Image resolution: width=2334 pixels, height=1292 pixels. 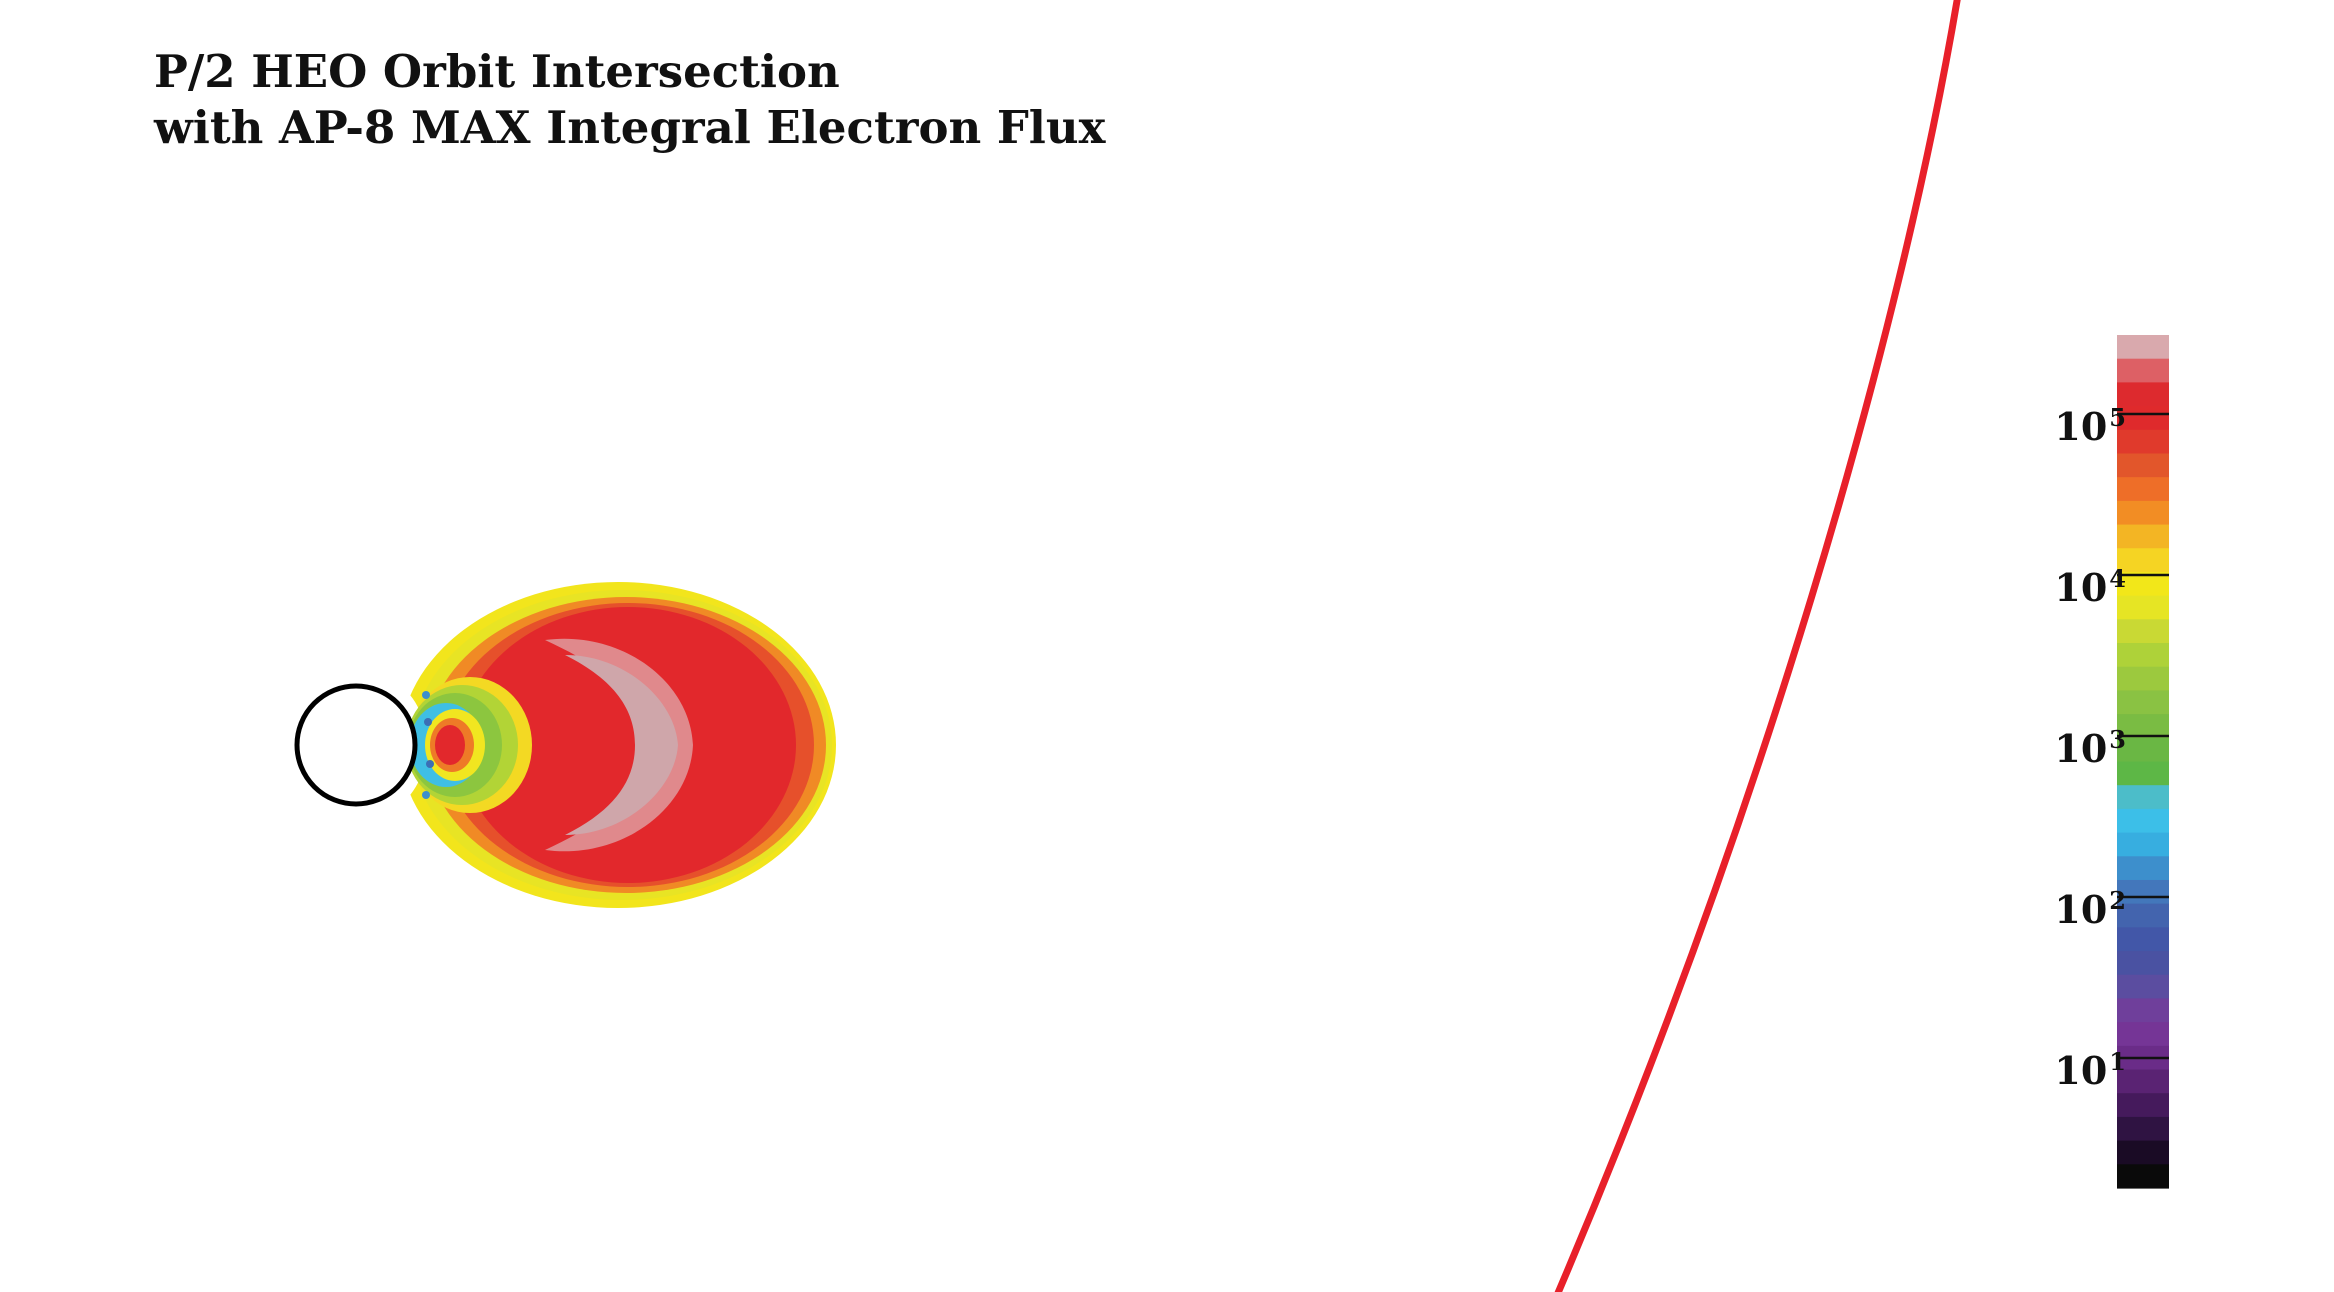 I want to click on belt-peak-crescent, so click(x=619, y=745).